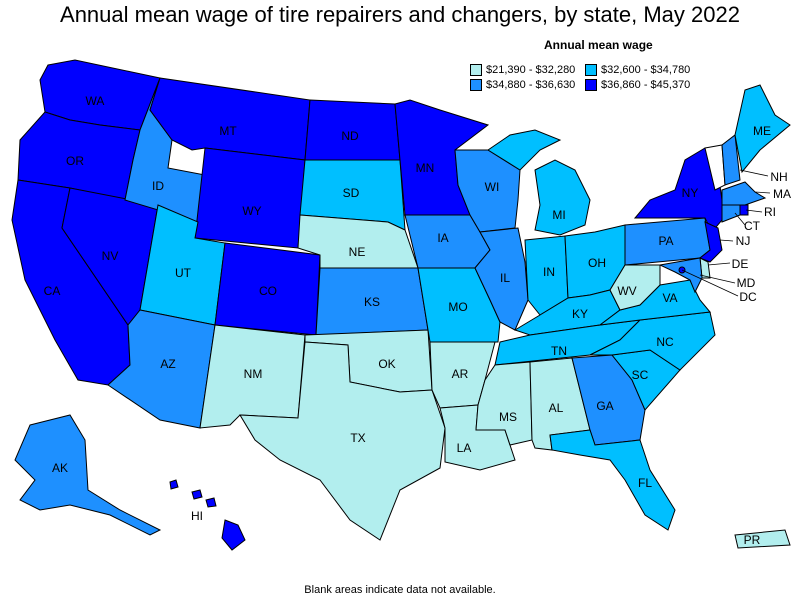  I want to click on state-tx, so click(342, 441).